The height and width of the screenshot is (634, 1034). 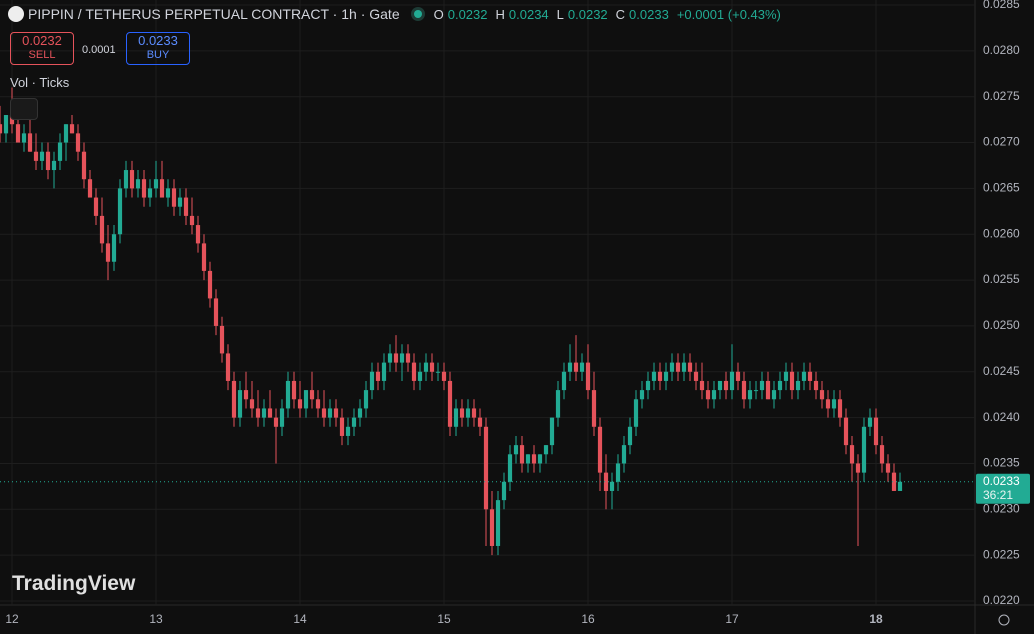 I want to click on sell-price: 0.0232, so click(x=42, y=40).